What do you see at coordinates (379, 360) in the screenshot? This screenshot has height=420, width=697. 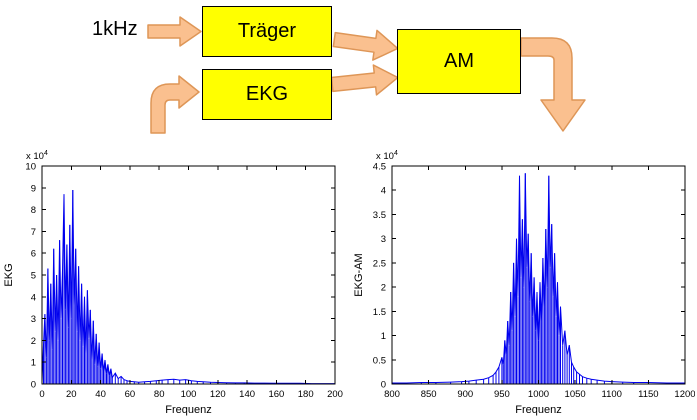 I see `y-tick-label: 0.5` at bounding box center [379, 360].